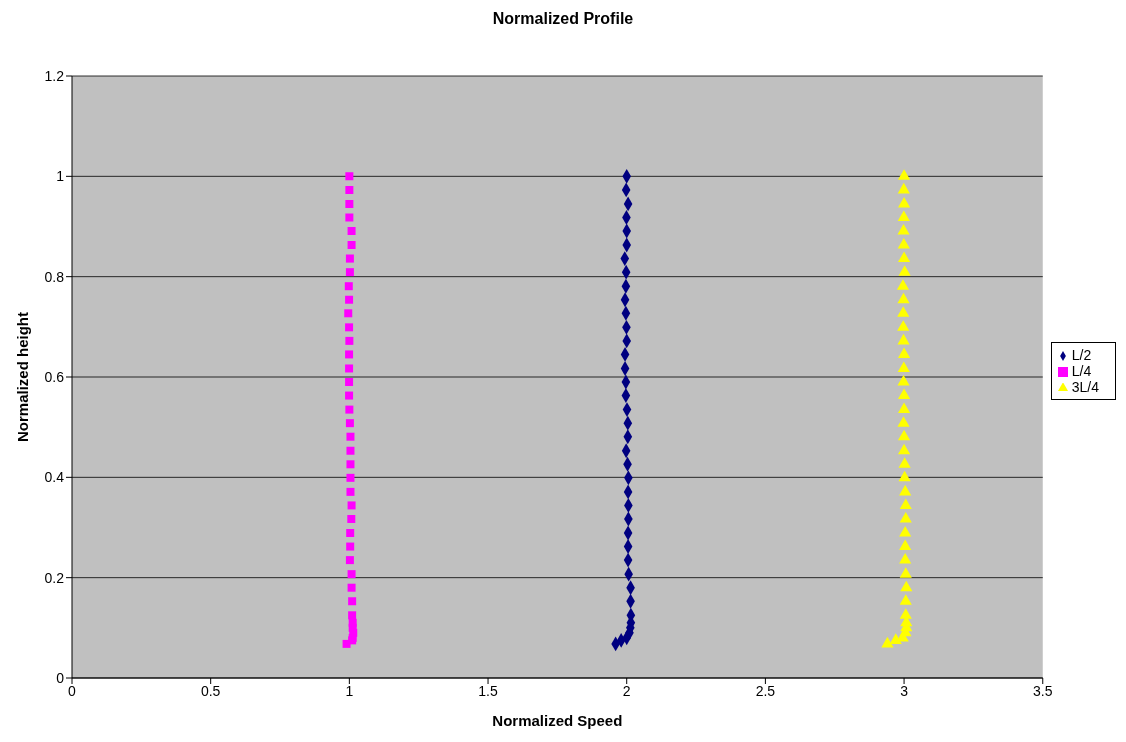 This screenshot has height=742, width=1126. Describe the element at coordinates (210, 690) in the screenshot. I see `x-tick-label: 0.5` at that location.